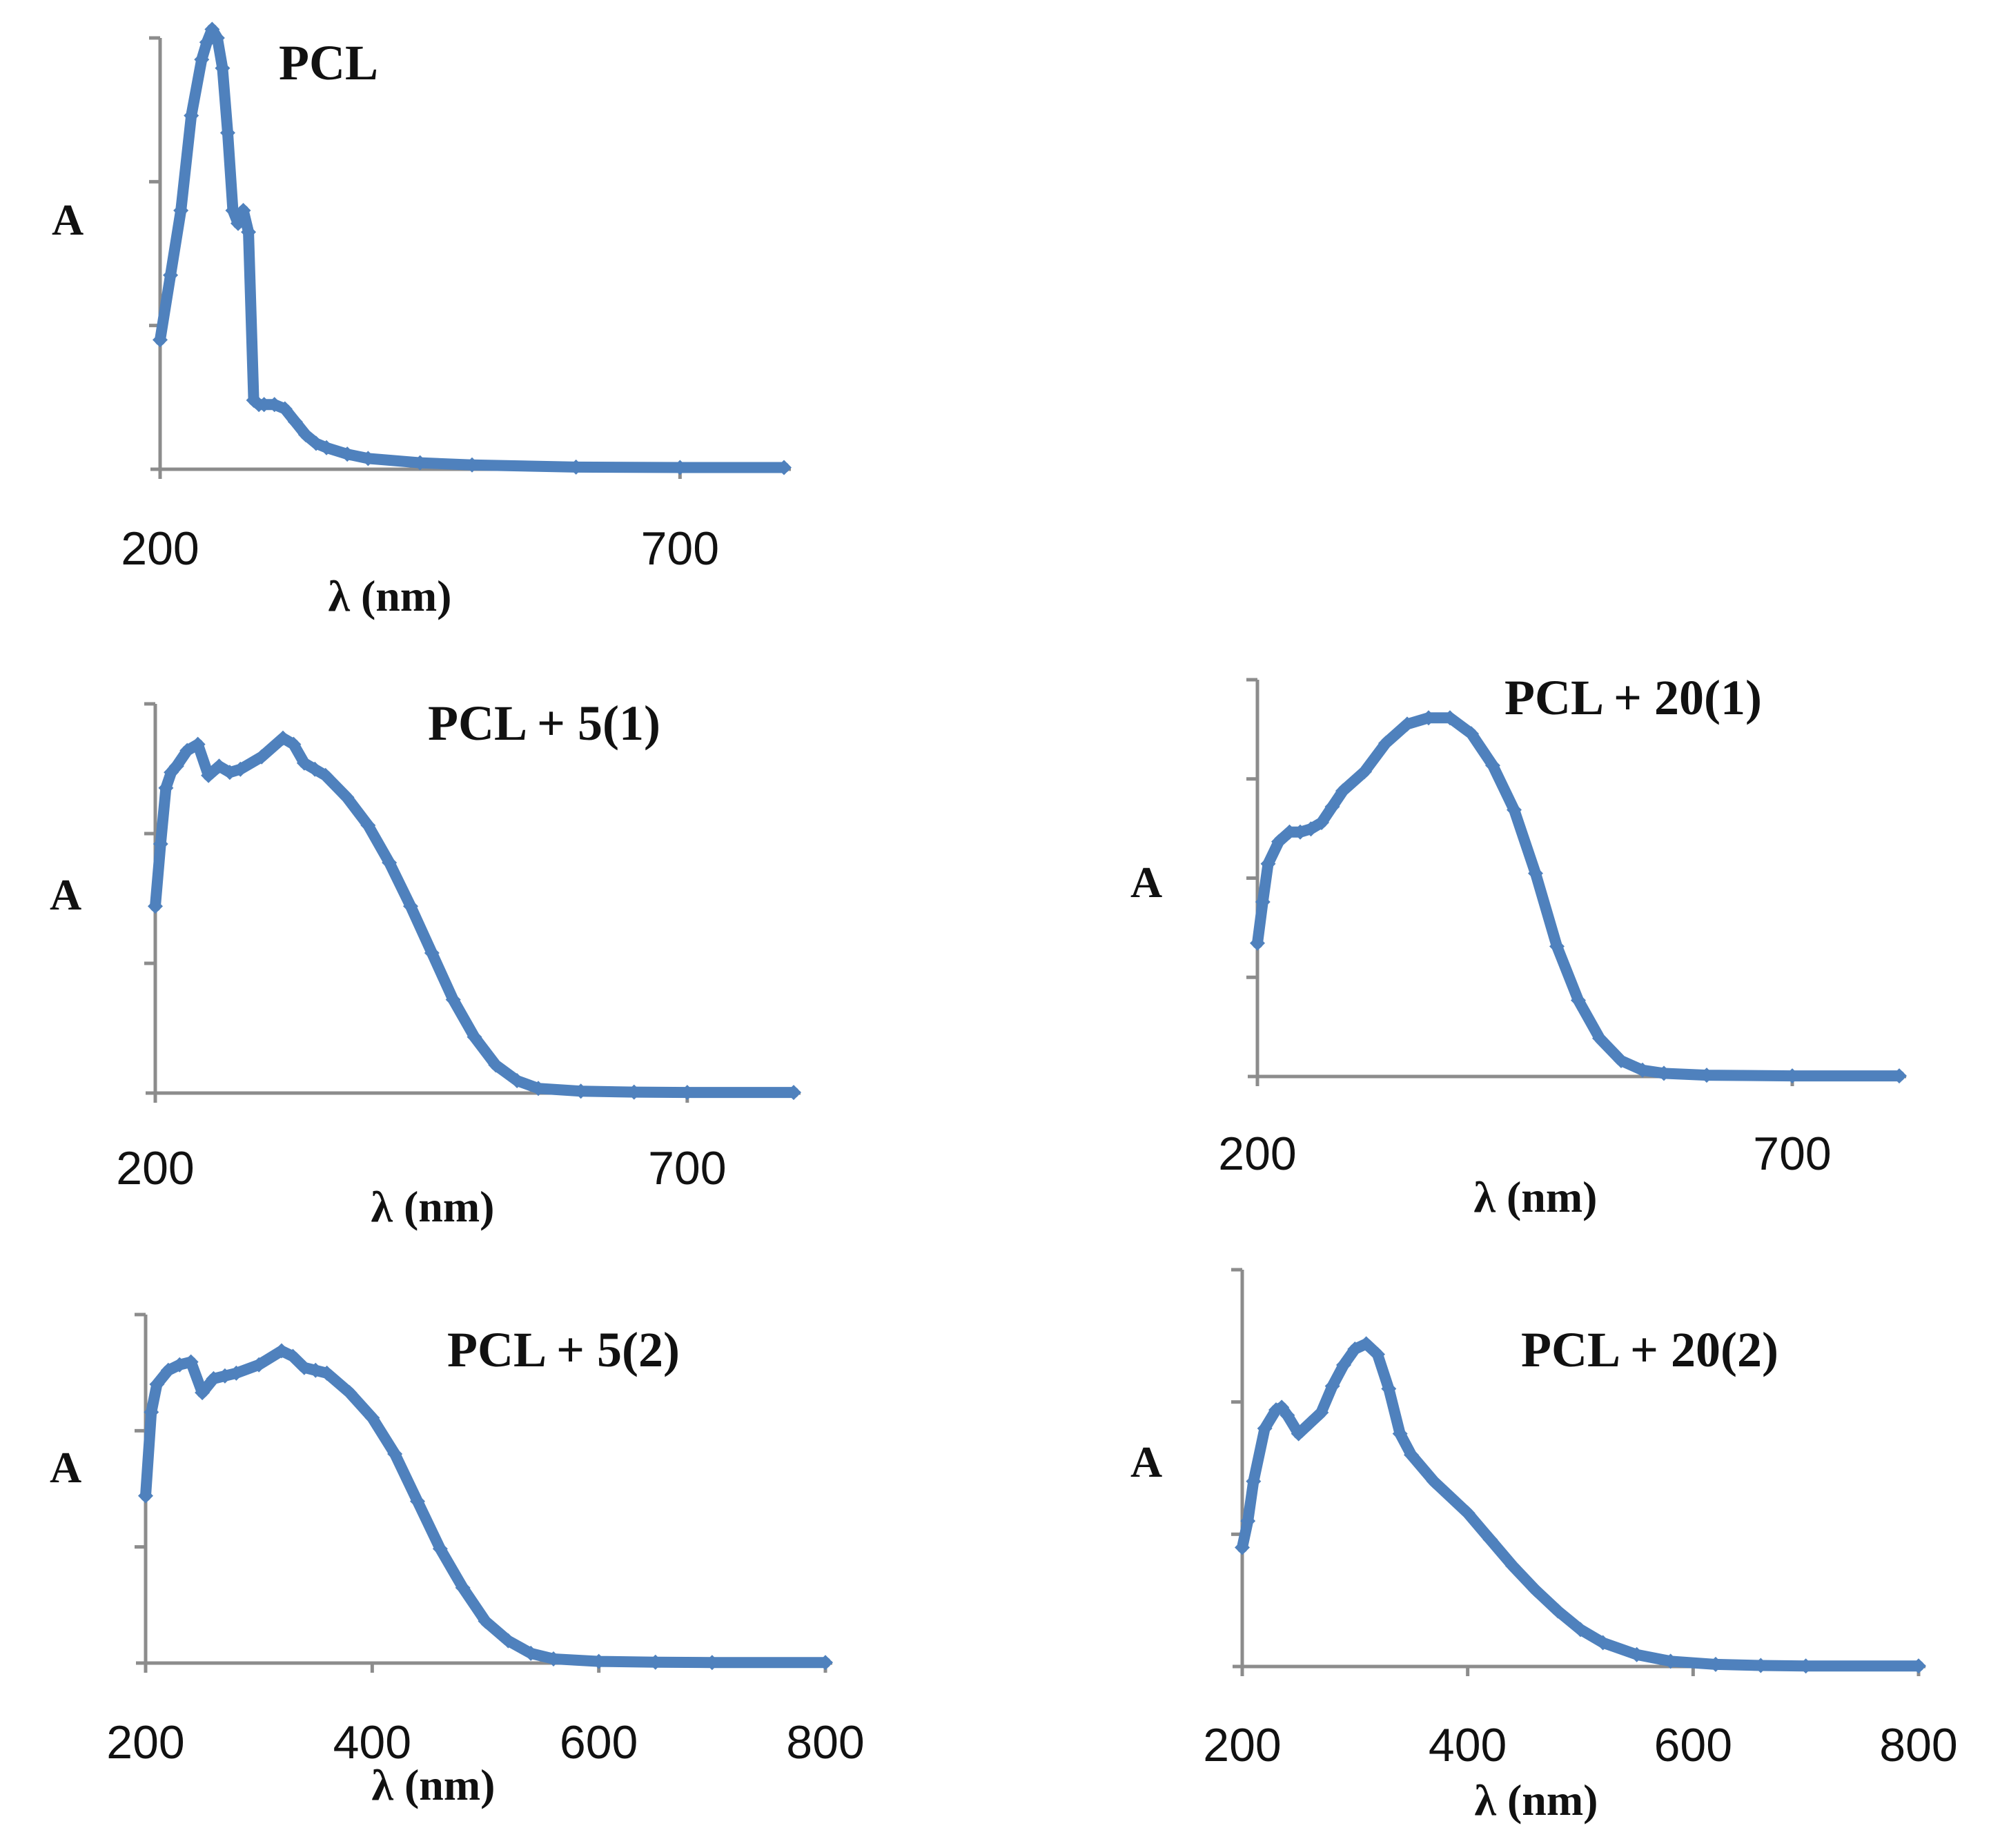  I want to click on x-tick-label: 800, so click(1918, 1745).